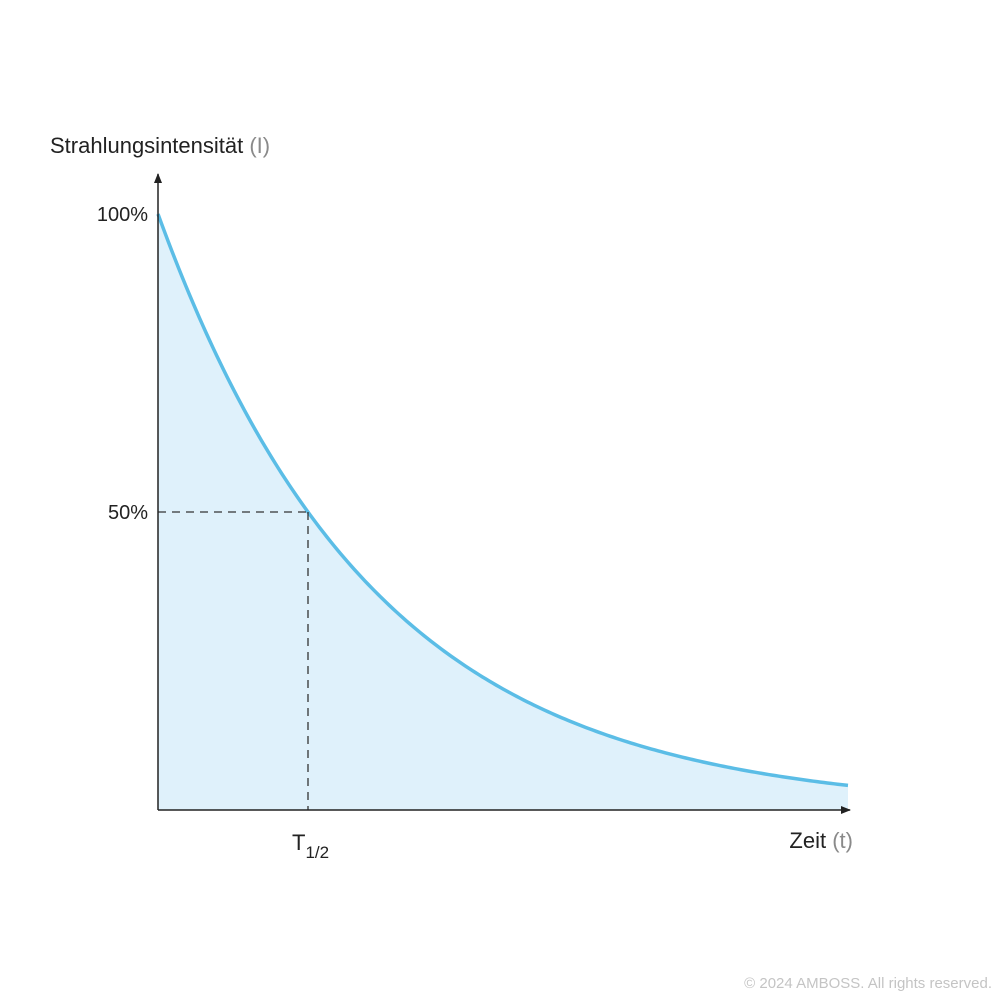 Image resolution: width=1000 pixels, height=1000 pixels. Describe the element at coordinates (146, 145) in the screenshot. I see `y-axis-label: Strahlungsintensität` at that location.